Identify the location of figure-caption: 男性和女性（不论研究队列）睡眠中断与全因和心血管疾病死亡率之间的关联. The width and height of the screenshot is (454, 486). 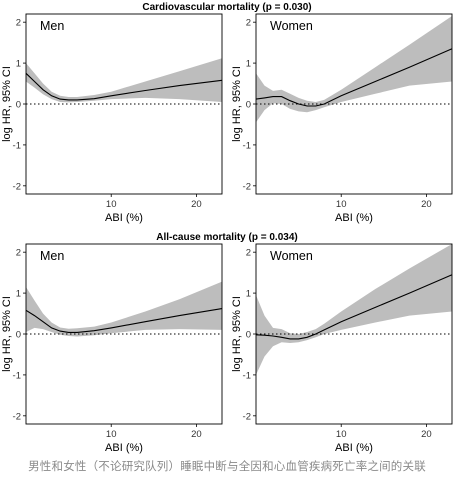
(227, 466).